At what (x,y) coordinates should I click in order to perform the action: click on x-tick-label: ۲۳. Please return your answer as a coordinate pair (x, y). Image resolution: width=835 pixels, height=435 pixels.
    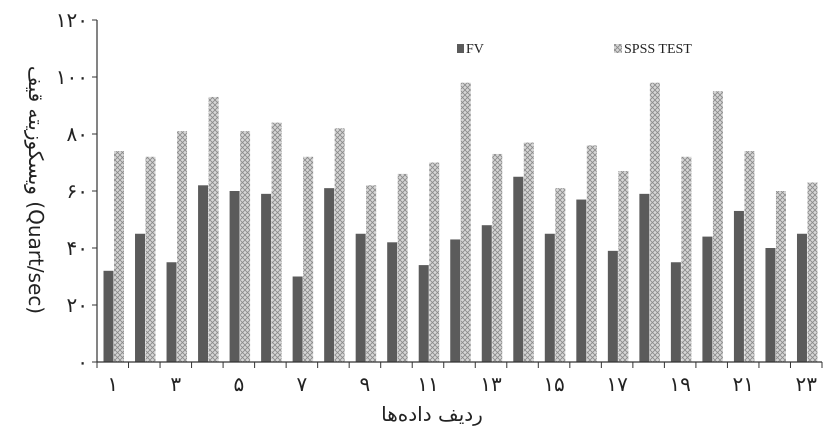
    Looking at the image, I should click on (806, 384).